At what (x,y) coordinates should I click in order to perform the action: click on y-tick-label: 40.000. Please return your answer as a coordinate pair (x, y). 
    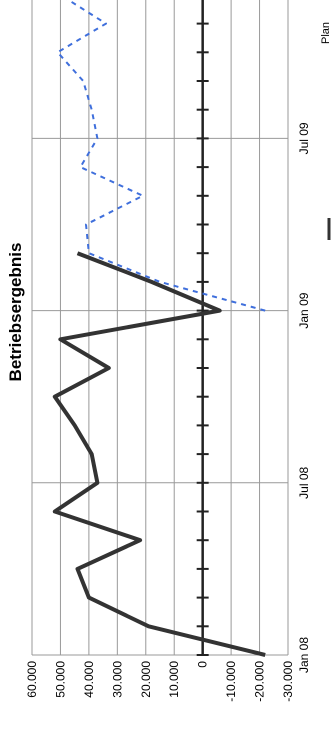
    Looking at the image, I should click on (89, 679).